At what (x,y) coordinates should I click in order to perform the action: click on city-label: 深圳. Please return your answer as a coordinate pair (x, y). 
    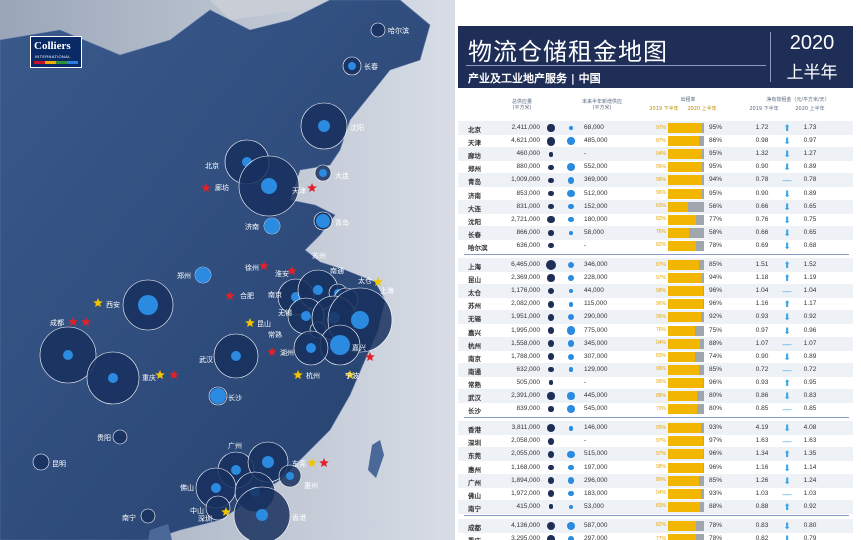
    Looking at the image, I should click on (205, 518).